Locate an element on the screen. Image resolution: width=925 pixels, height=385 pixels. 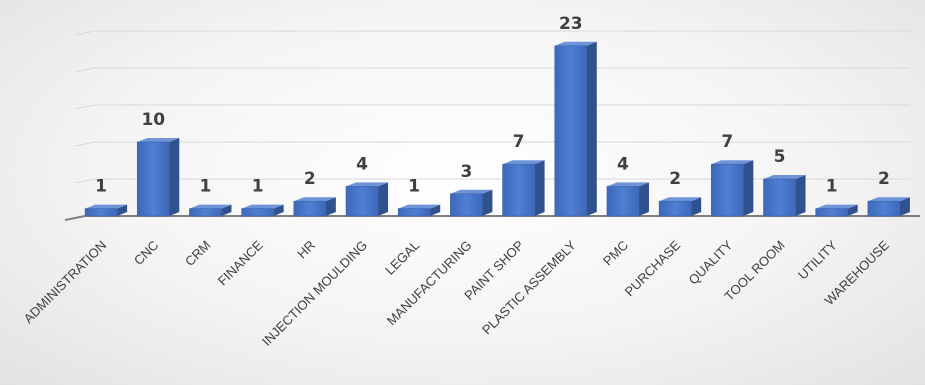
category-label-administration: ADMINISTRATION is located at coordinates (65, 282).